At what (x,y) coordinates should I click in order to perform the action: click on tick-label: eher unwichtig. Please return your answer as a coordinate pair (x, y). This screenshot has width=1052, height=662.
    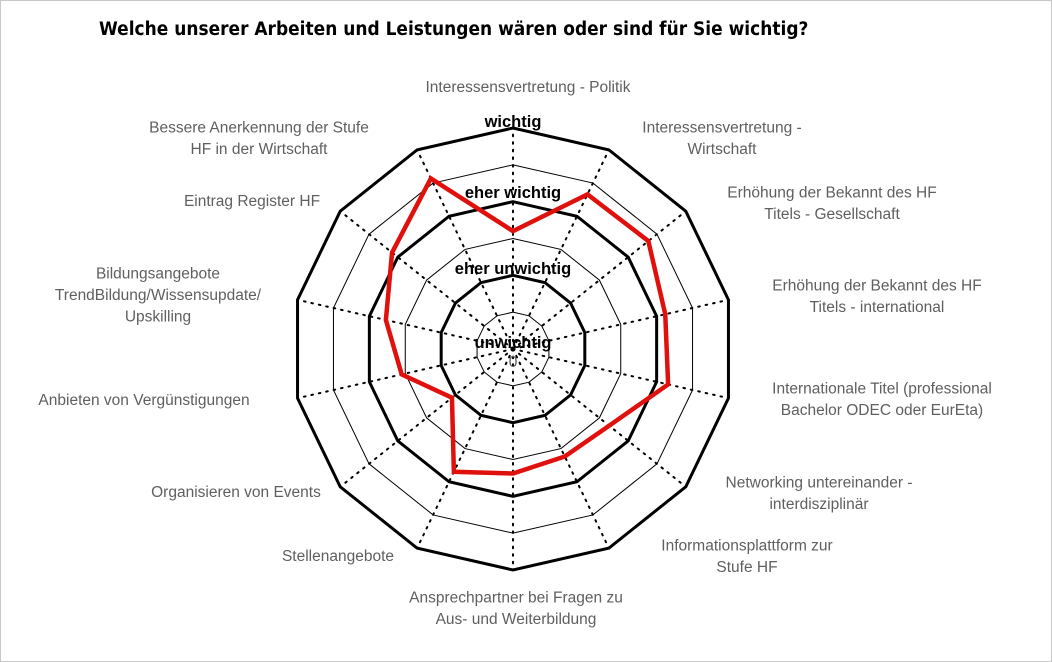
    Looking at the image, I should click on (513, 269).